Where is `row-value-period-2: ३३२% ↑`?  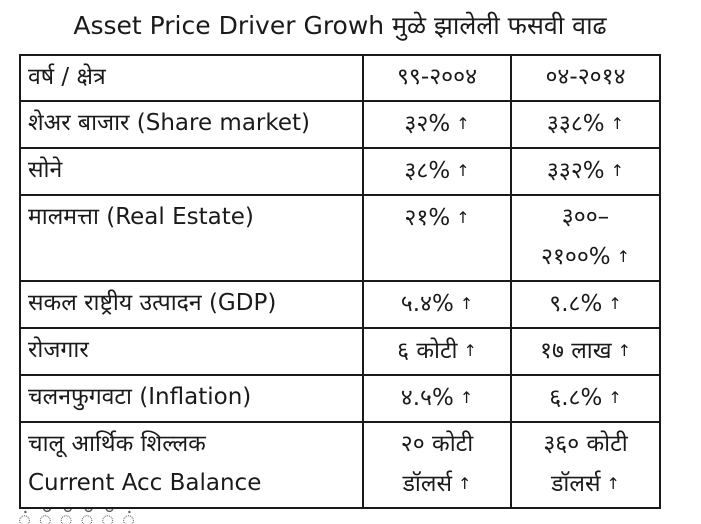 row-value-period-2: ३३२% ↑ is located at coordinates (585, 171).